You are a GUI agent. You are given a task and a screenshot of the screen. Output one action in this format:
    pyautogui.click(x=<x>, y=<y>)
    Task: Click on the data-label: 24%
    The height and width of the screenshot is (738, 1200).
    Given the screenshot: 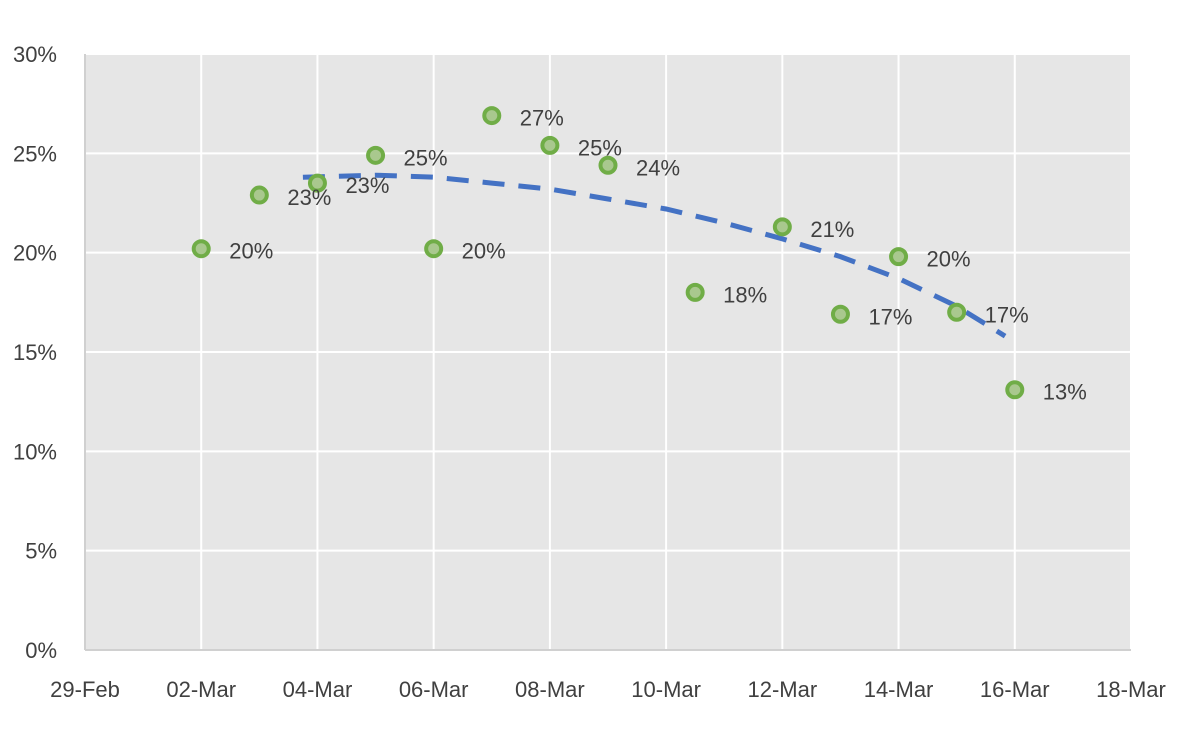 What is the action you would take?
    pyautogui.click(x=658, y=167)
    